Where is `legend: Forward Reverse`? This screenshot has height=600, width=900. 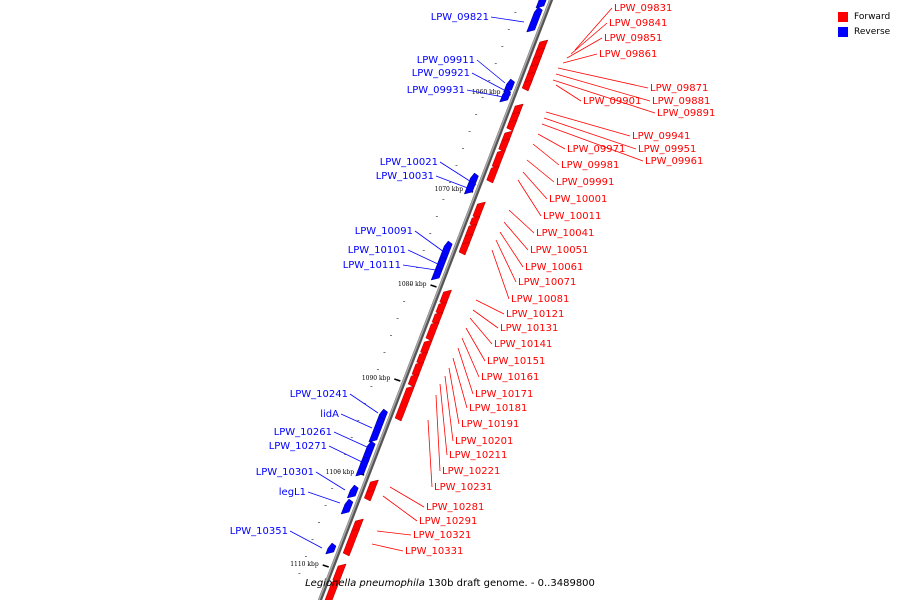
legend: Forward Reverse is located at coordinates (864, 24).